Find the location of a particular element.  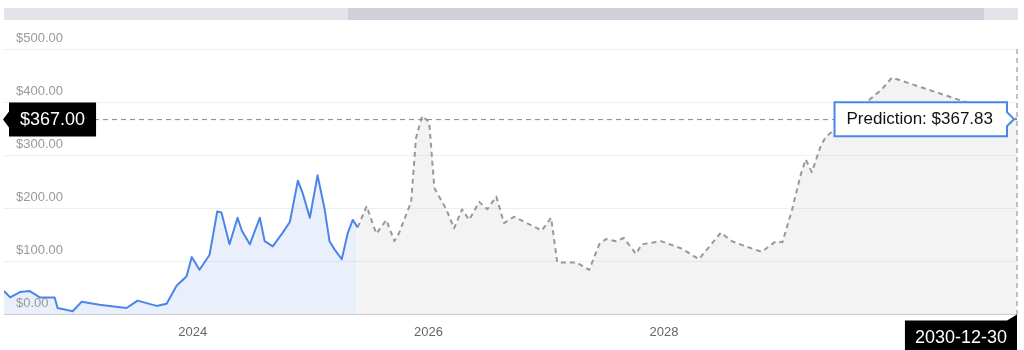

y-tick-label: $500.00 is located at coordinates (39, 38).